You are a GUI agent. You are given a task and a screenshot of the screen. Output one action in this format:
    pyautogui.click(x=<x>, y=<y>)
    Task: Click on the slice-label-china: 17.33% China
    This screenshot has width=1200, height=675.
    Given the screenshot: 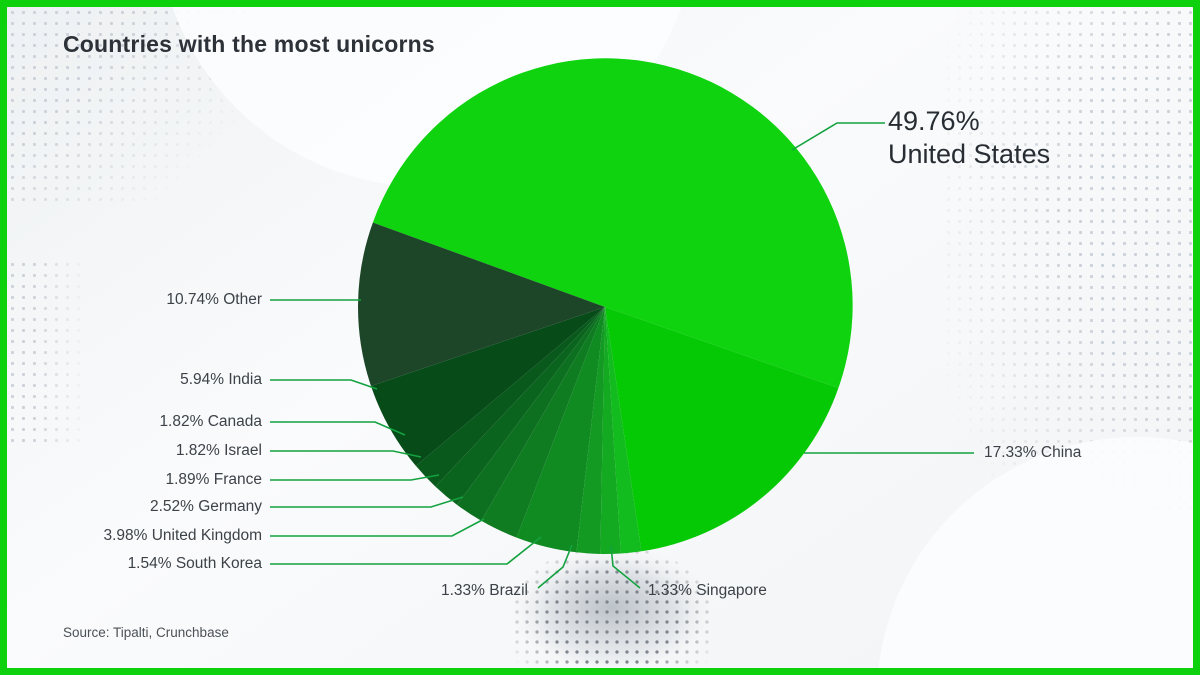 What is the action you would take?
    pyautogui.click(x=1033, y=452)
    